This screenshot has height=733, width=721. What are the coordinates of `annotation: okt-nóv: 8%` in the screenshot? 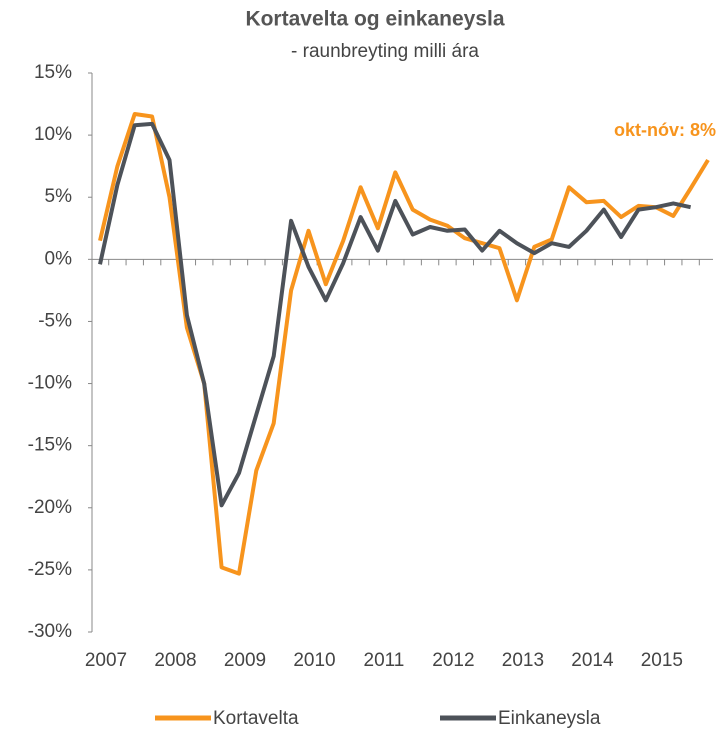 It's located at (665, 130).